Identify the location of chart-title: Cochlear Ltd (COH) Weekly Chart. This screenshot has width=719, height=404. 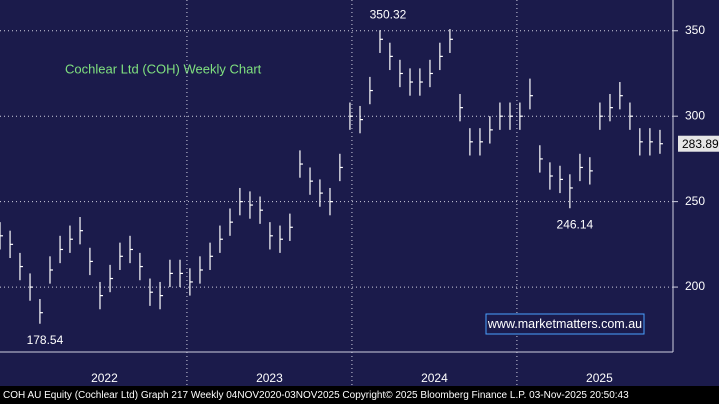
(163, 68).